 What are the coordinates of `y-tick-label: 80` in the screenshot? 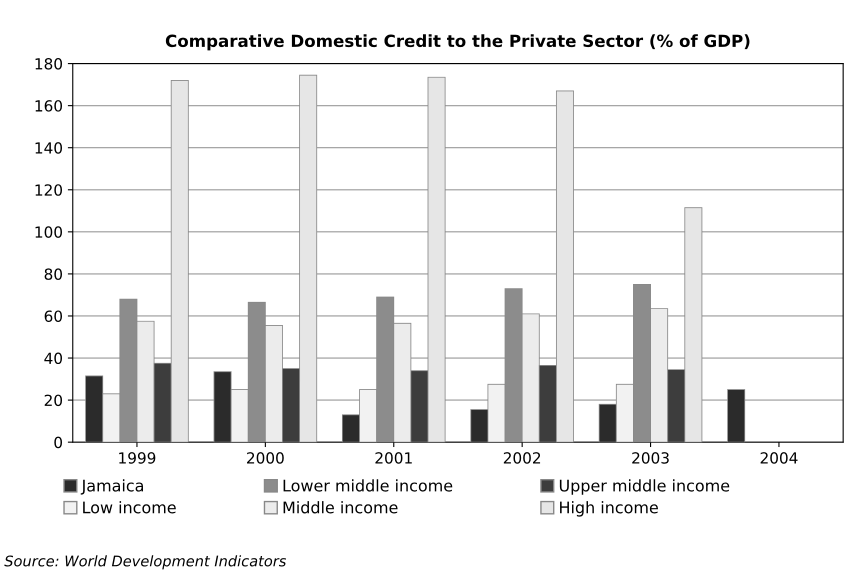 It's located at (53, 274).